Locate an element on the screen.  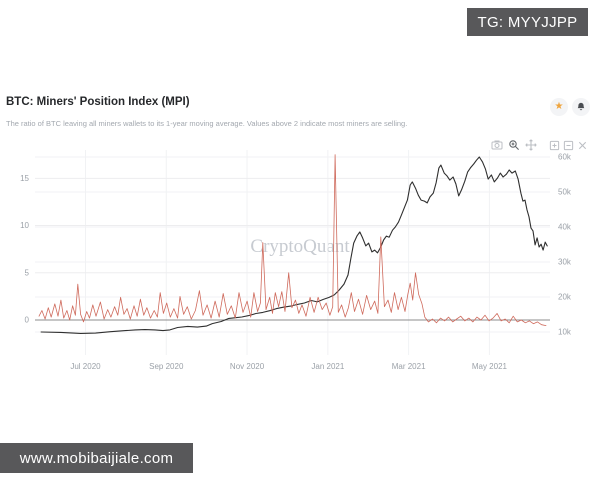
bell-icon is located at coordinates (581, 106).